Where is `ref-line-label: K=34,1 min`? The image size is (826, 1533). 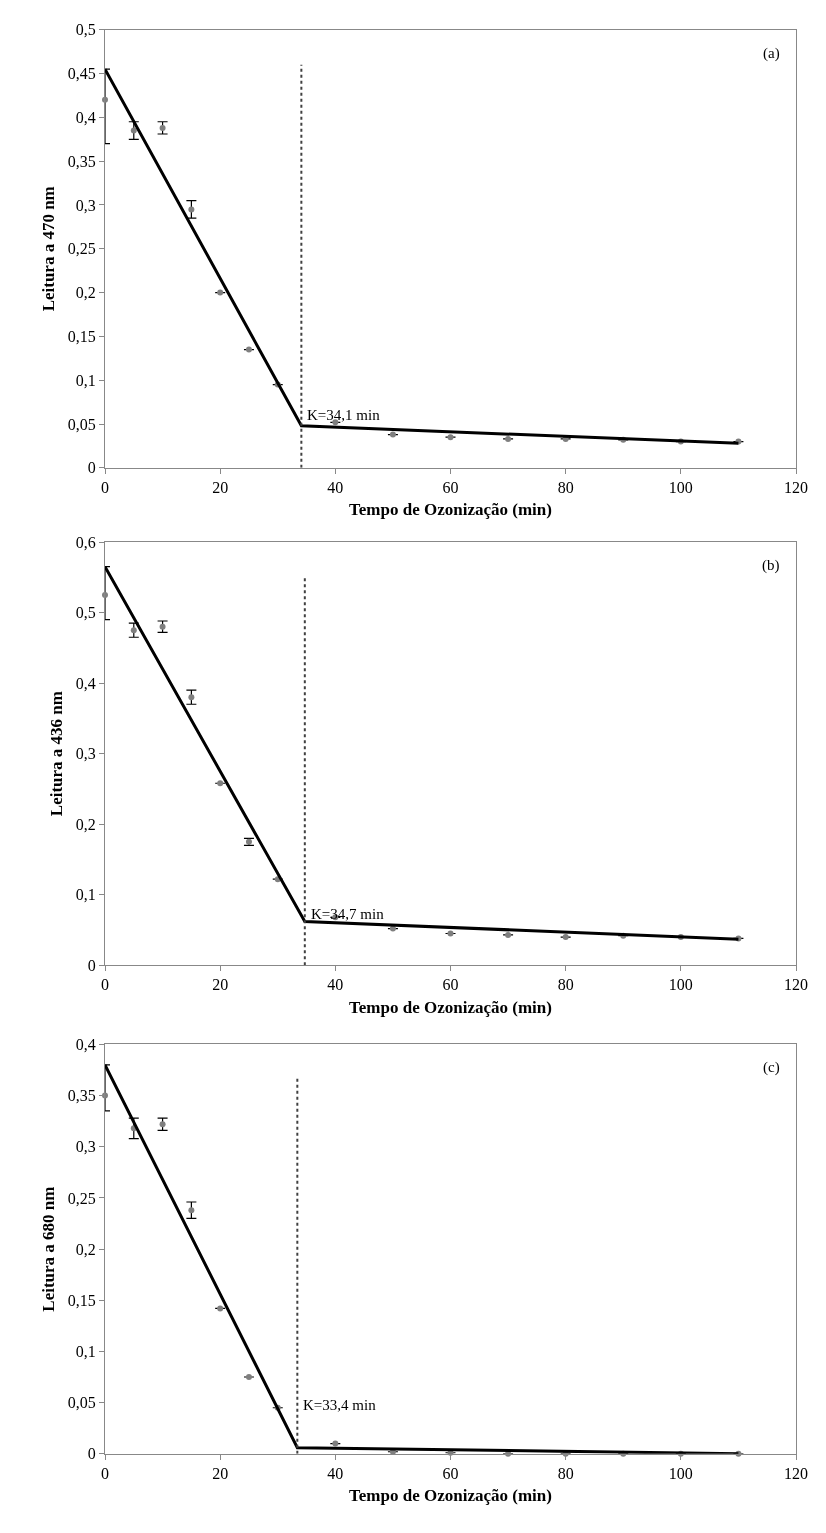
ref-line-label: K=34,1 min is located at coordinates (344, 415).